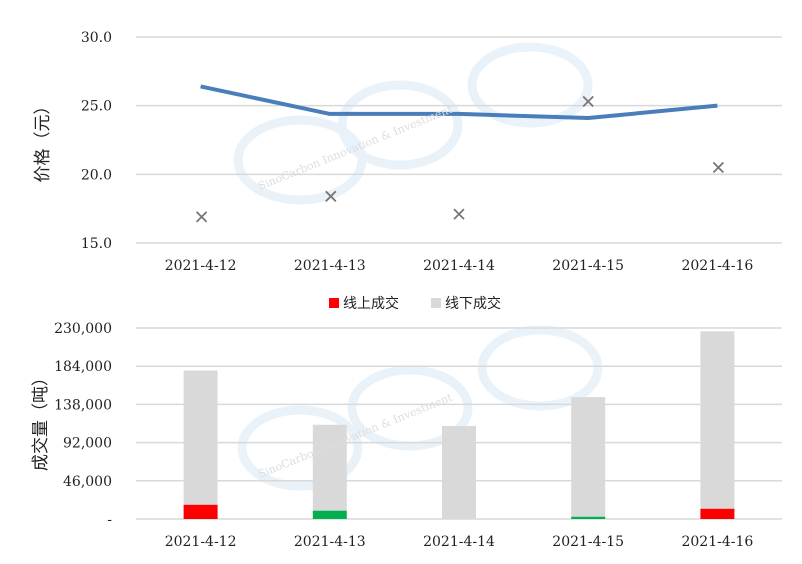 The height and width of the screenshot is (564, 802). What do you see at coordinates (96, 107) in the screenshot?
I see `y-tick-label: 25.0` at bounding box center [96, 107].